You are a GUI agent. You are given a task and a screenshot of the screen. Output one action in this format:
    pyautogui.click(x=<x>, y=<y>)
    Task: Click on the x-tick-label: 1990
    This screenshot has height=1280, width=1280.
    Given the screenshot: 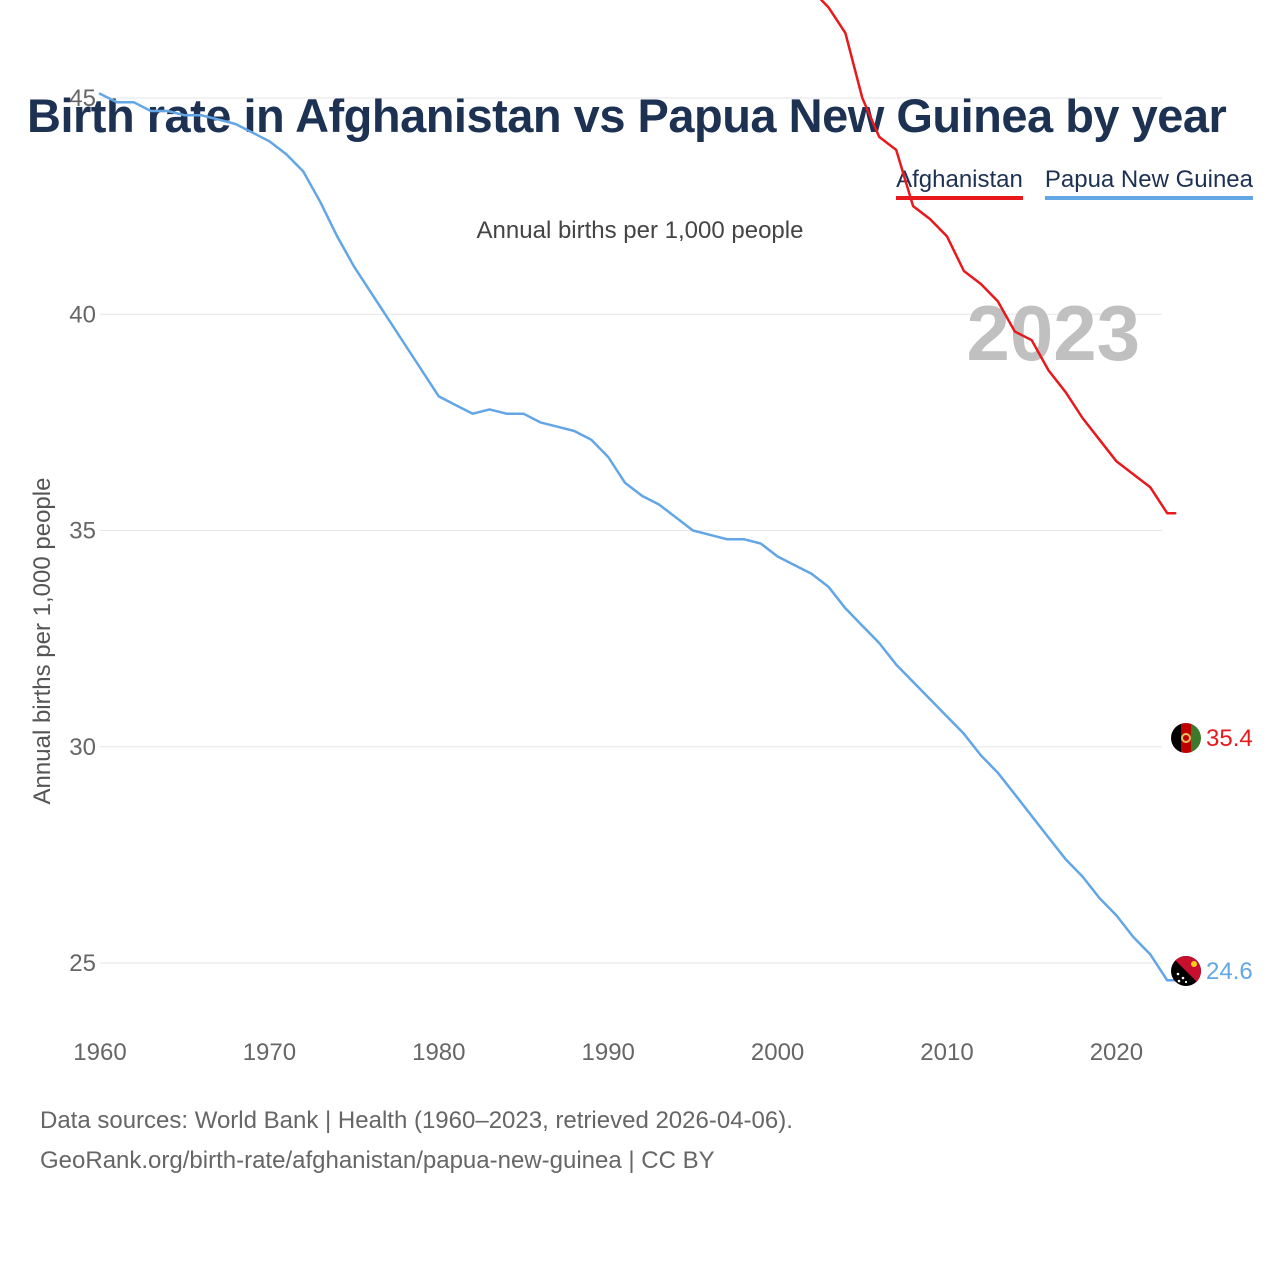 What is the action you would take?
    pyautogui.click(x=608, y=1052)
    